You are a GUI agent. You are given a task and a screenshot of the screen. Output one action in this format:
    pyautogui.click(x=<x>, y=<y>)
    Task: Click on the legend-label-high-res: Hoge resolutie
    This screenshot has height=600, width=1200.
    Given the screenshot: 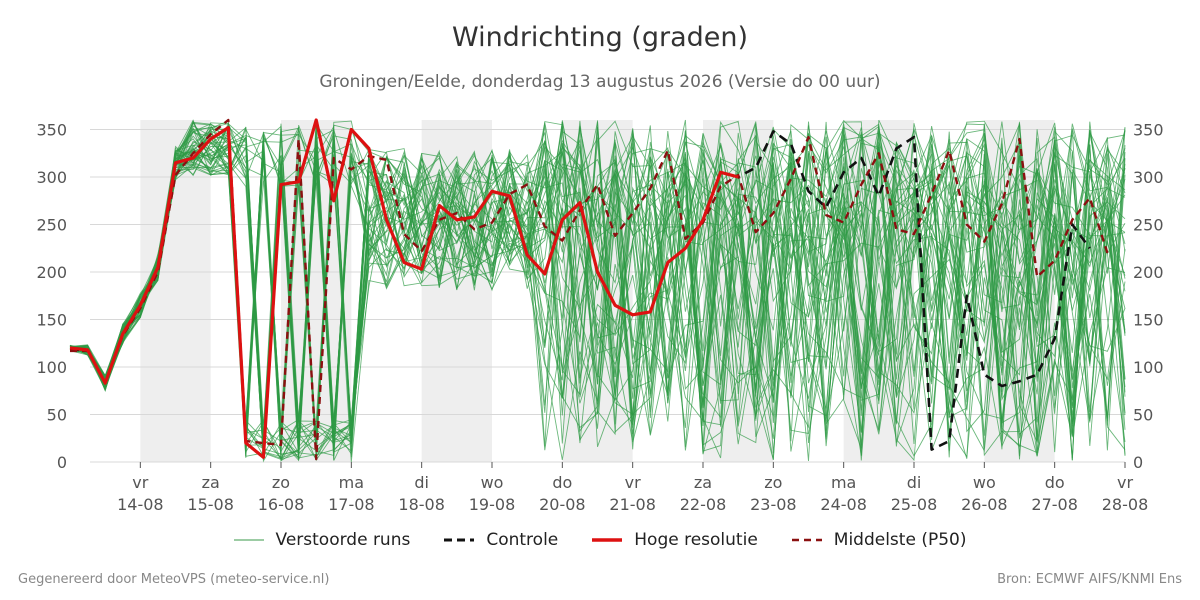 What is the action you would take?
    pyautogui.click(x=696, y=540)
    